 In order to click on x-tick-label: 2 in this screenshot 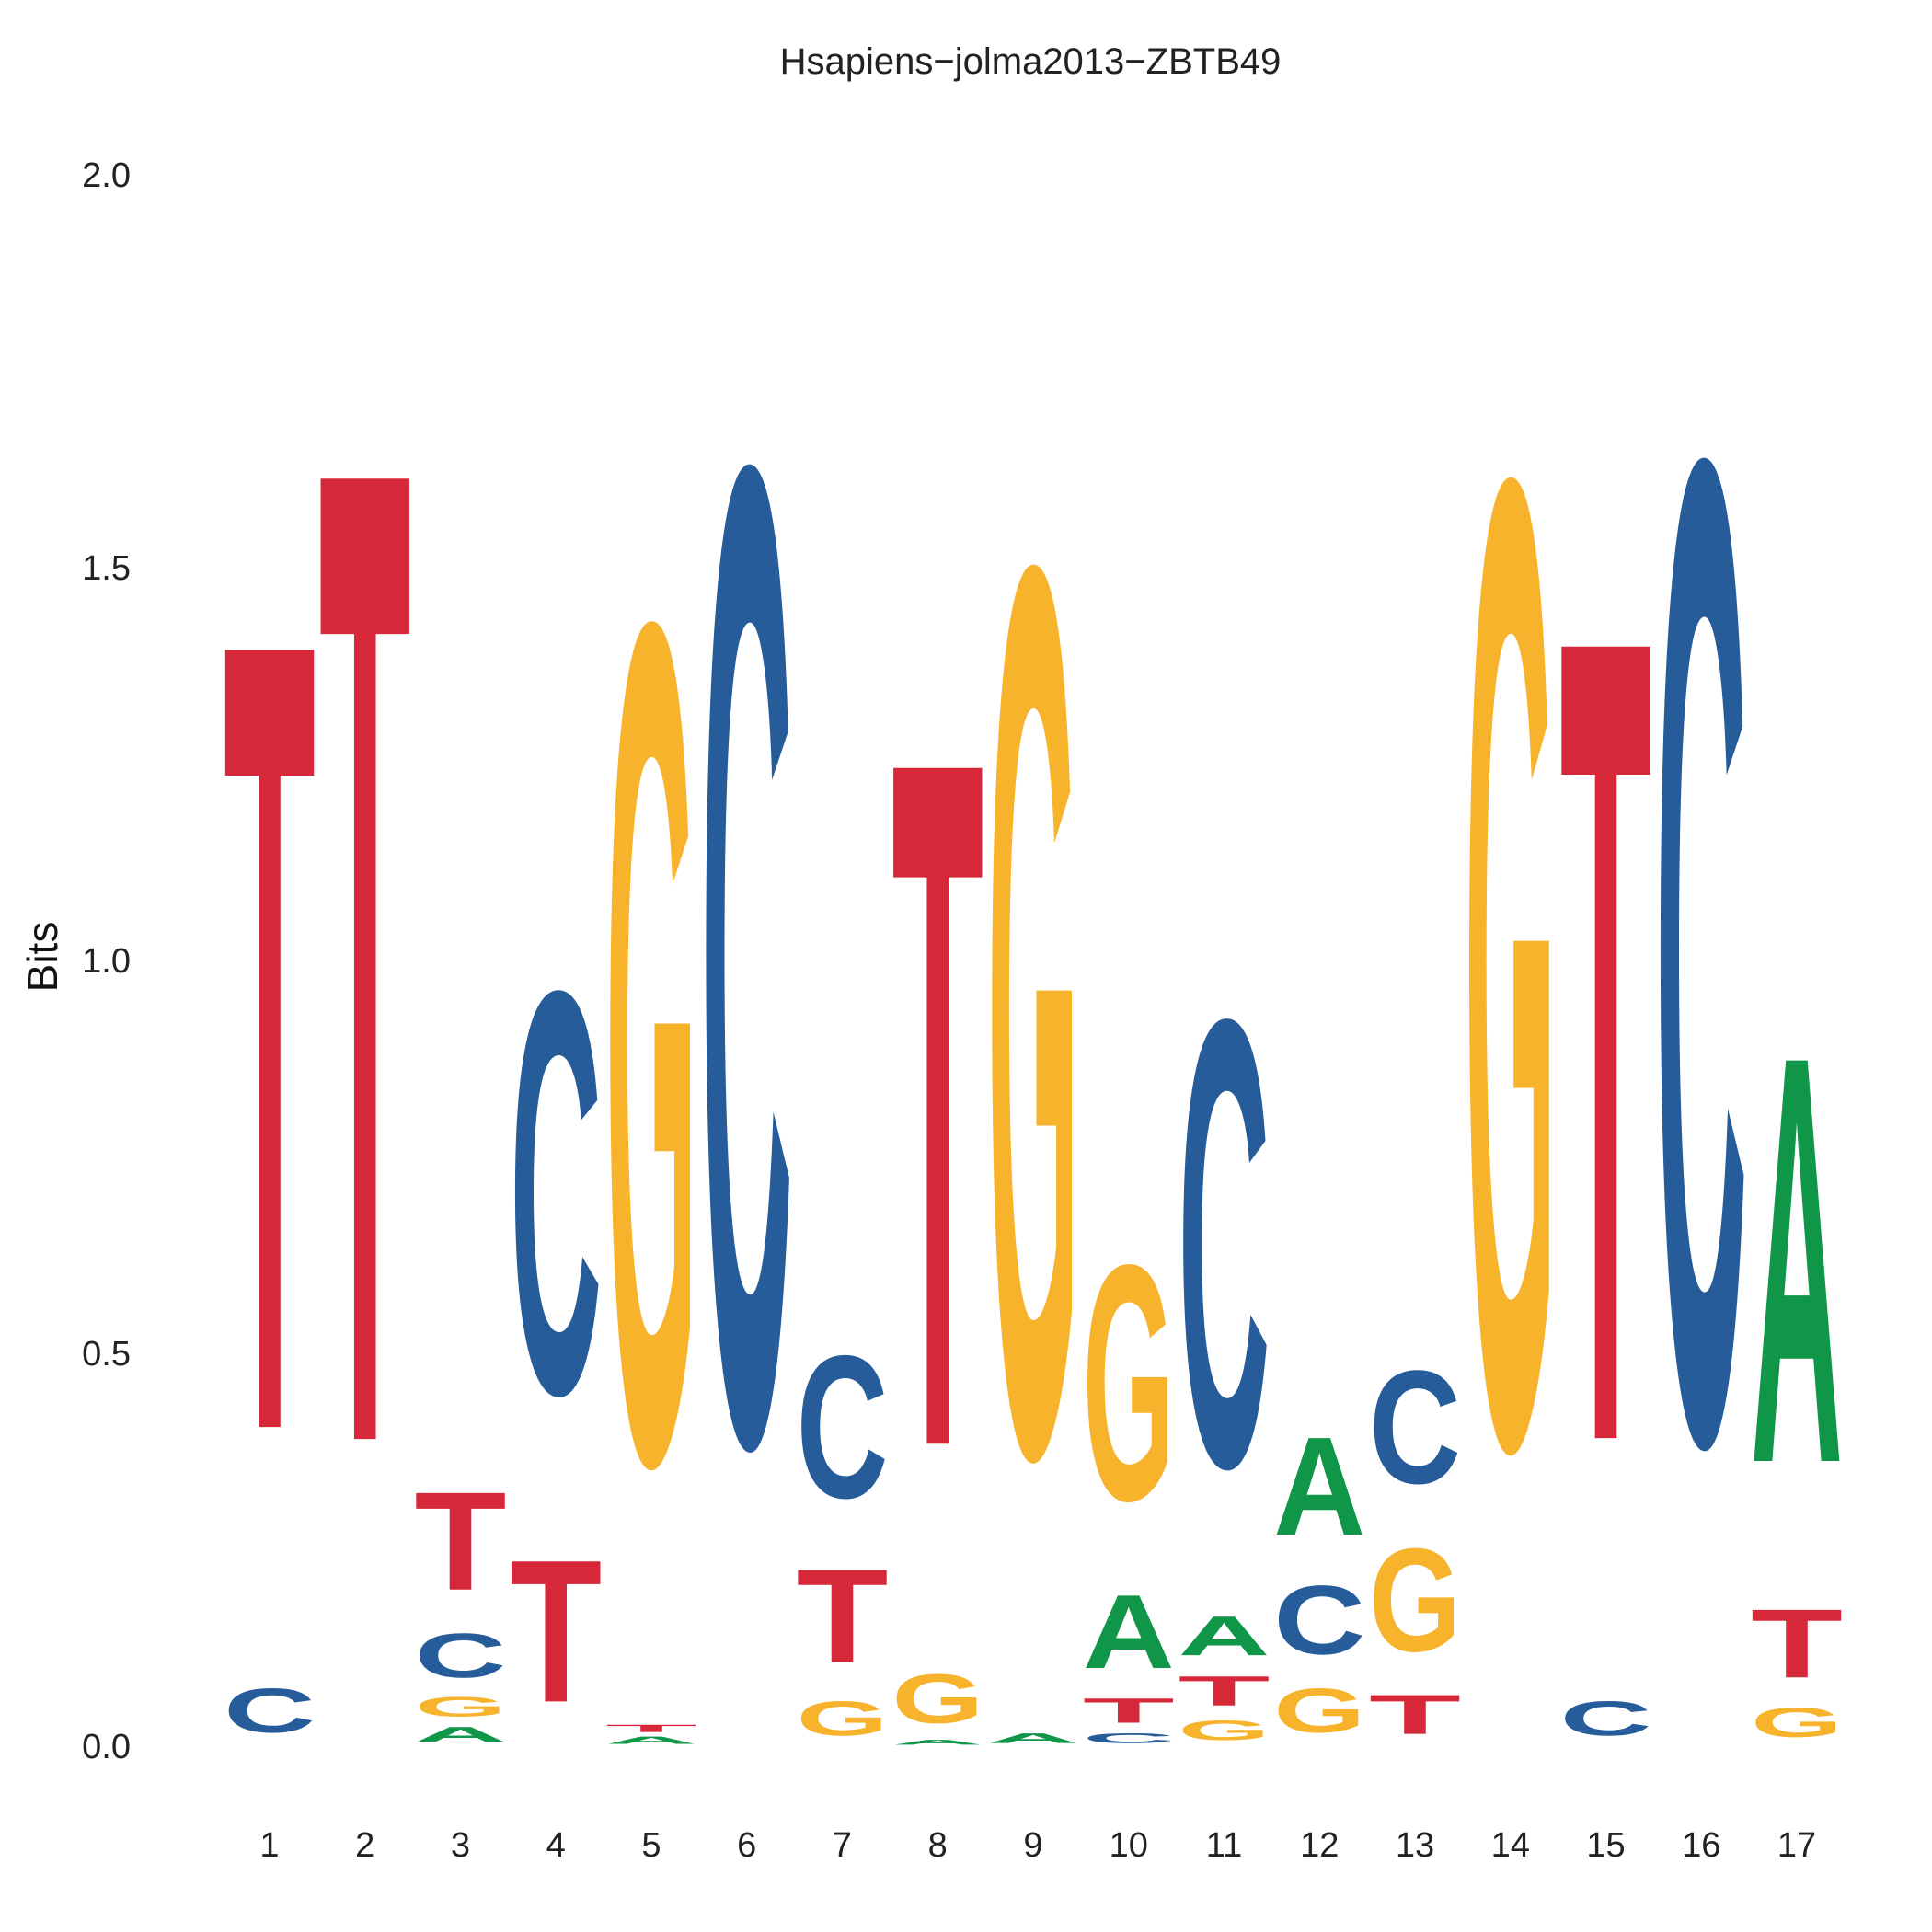, I will do `click(364, 1845)`.